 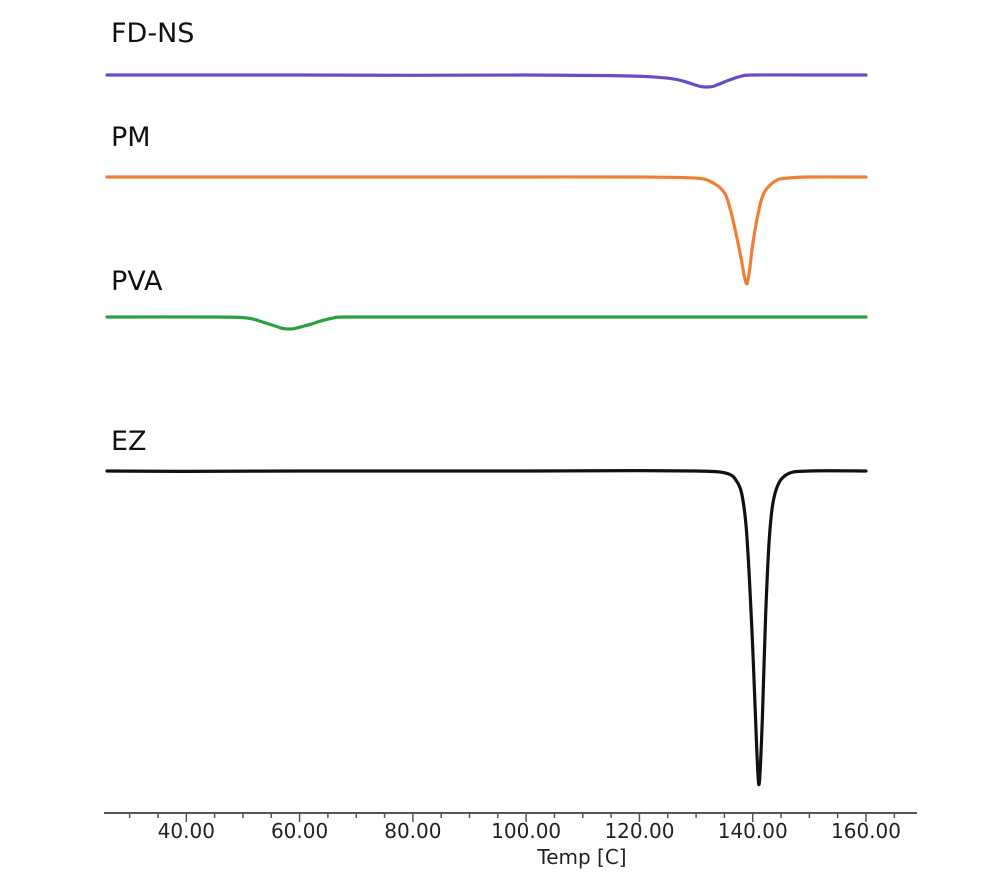 I want to click on series-line-pva, so click(x=486, y=323).